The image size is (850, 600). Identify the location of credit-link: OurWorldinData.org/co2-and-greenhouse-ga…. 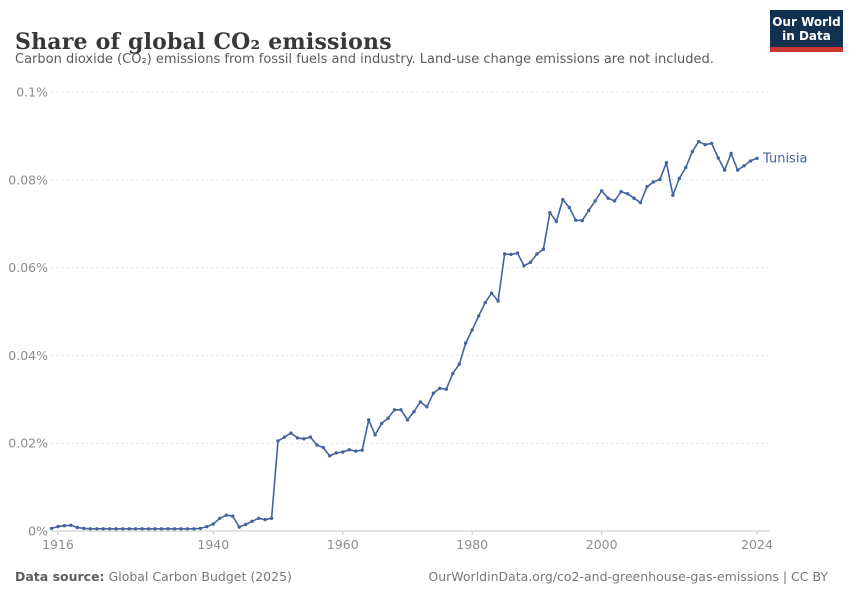
(628, 576).